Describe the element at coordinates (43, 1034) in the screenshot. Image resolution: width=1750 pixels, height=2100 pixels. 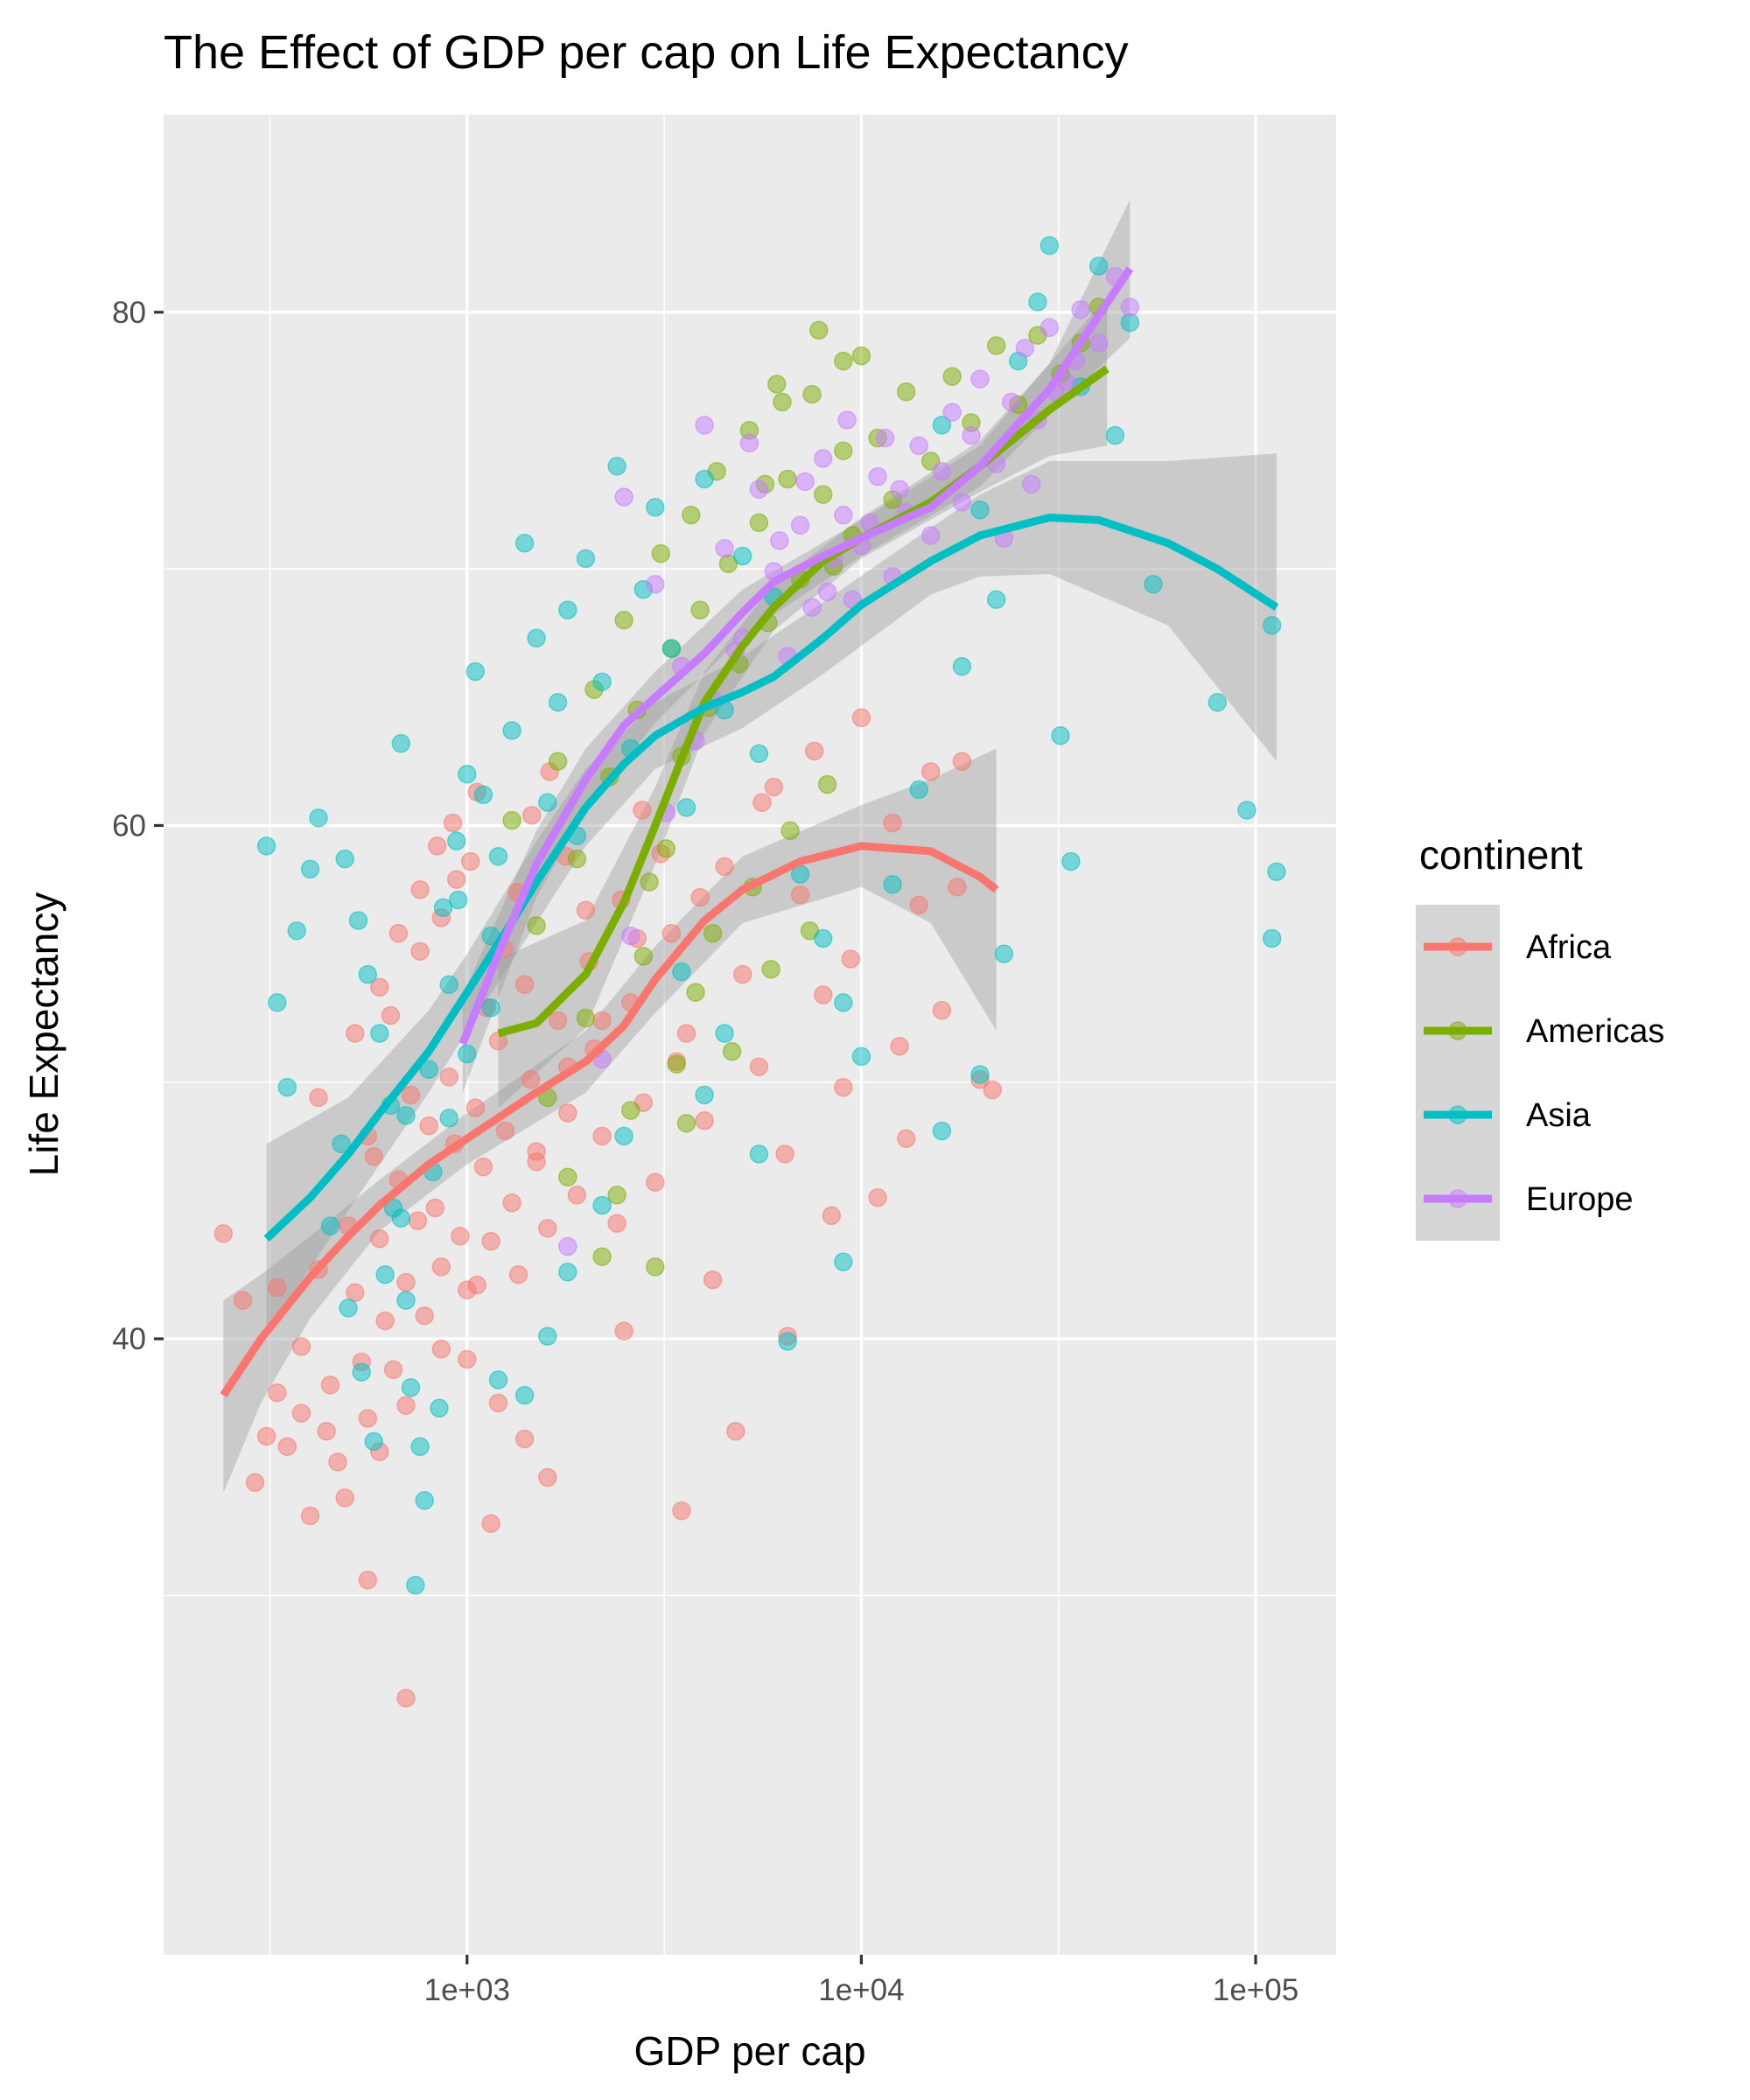
I see `y-axis-title: Life Expectancy` at that location.